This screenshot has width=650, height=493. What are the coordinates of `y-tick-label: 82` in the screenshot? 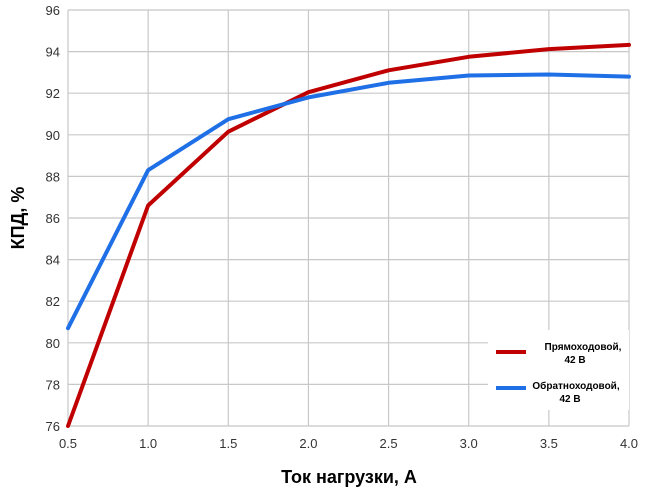 It's located at (53, 301).